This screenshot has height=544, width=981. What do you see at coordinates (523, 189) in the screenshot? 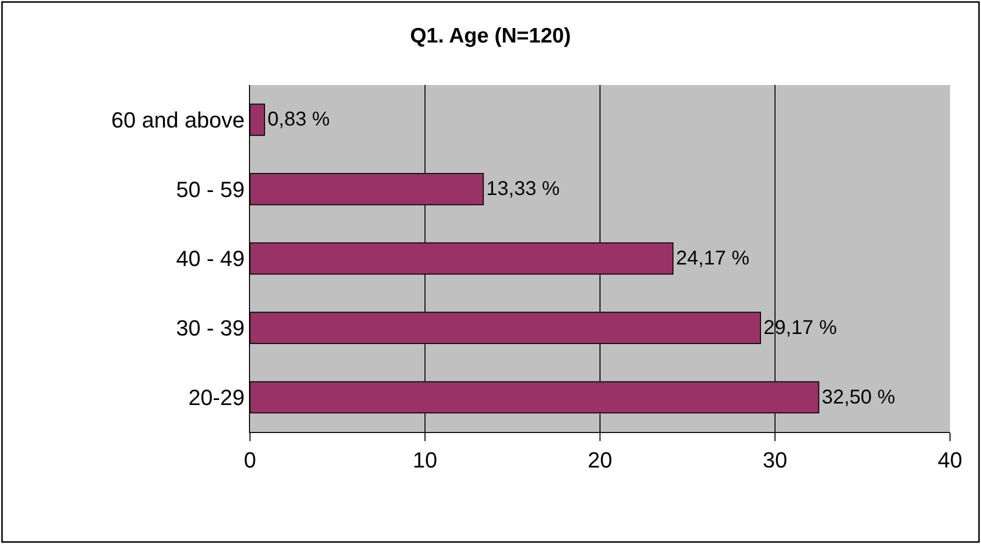
I see `data-label: 13,33 %` at bounding box center [523, 189].